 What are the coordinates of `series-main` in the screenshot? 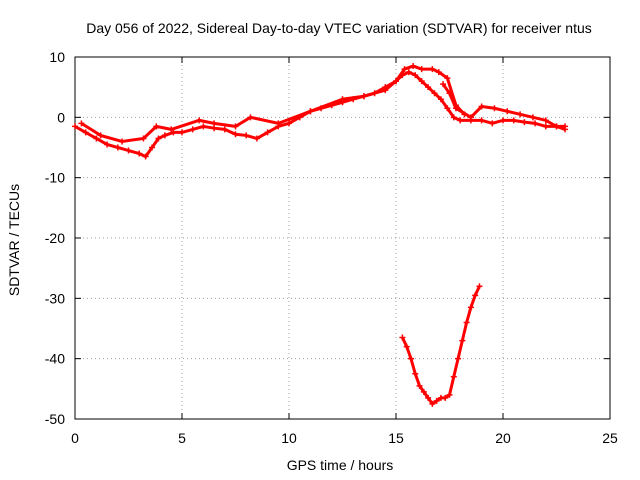 It's located at (320, 114).